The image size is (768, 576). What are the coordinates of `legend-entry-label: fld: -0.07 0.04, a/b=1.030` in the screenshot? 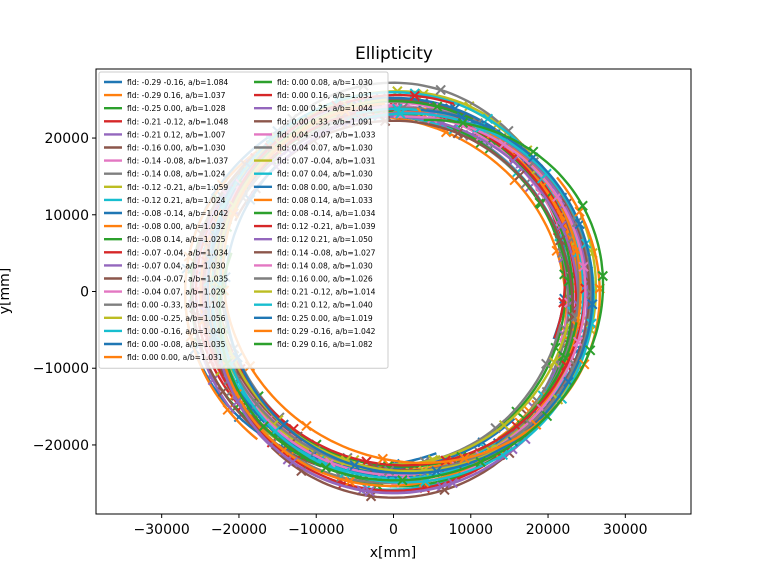 It's located at (176, 265).